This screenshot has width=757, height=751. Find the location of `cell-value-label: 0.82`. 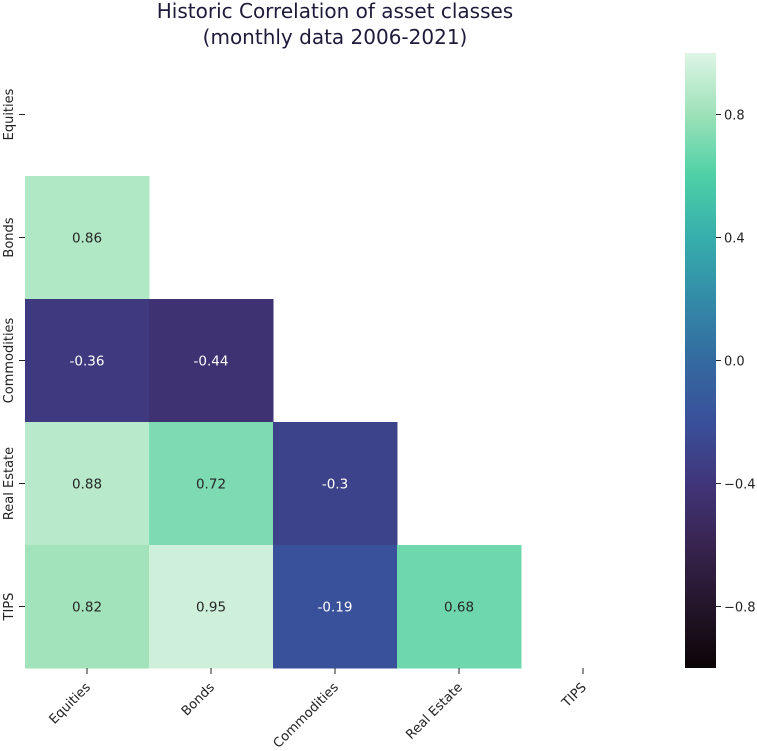

cell-value-label: 0.82 is located at coordinates (87, 608).